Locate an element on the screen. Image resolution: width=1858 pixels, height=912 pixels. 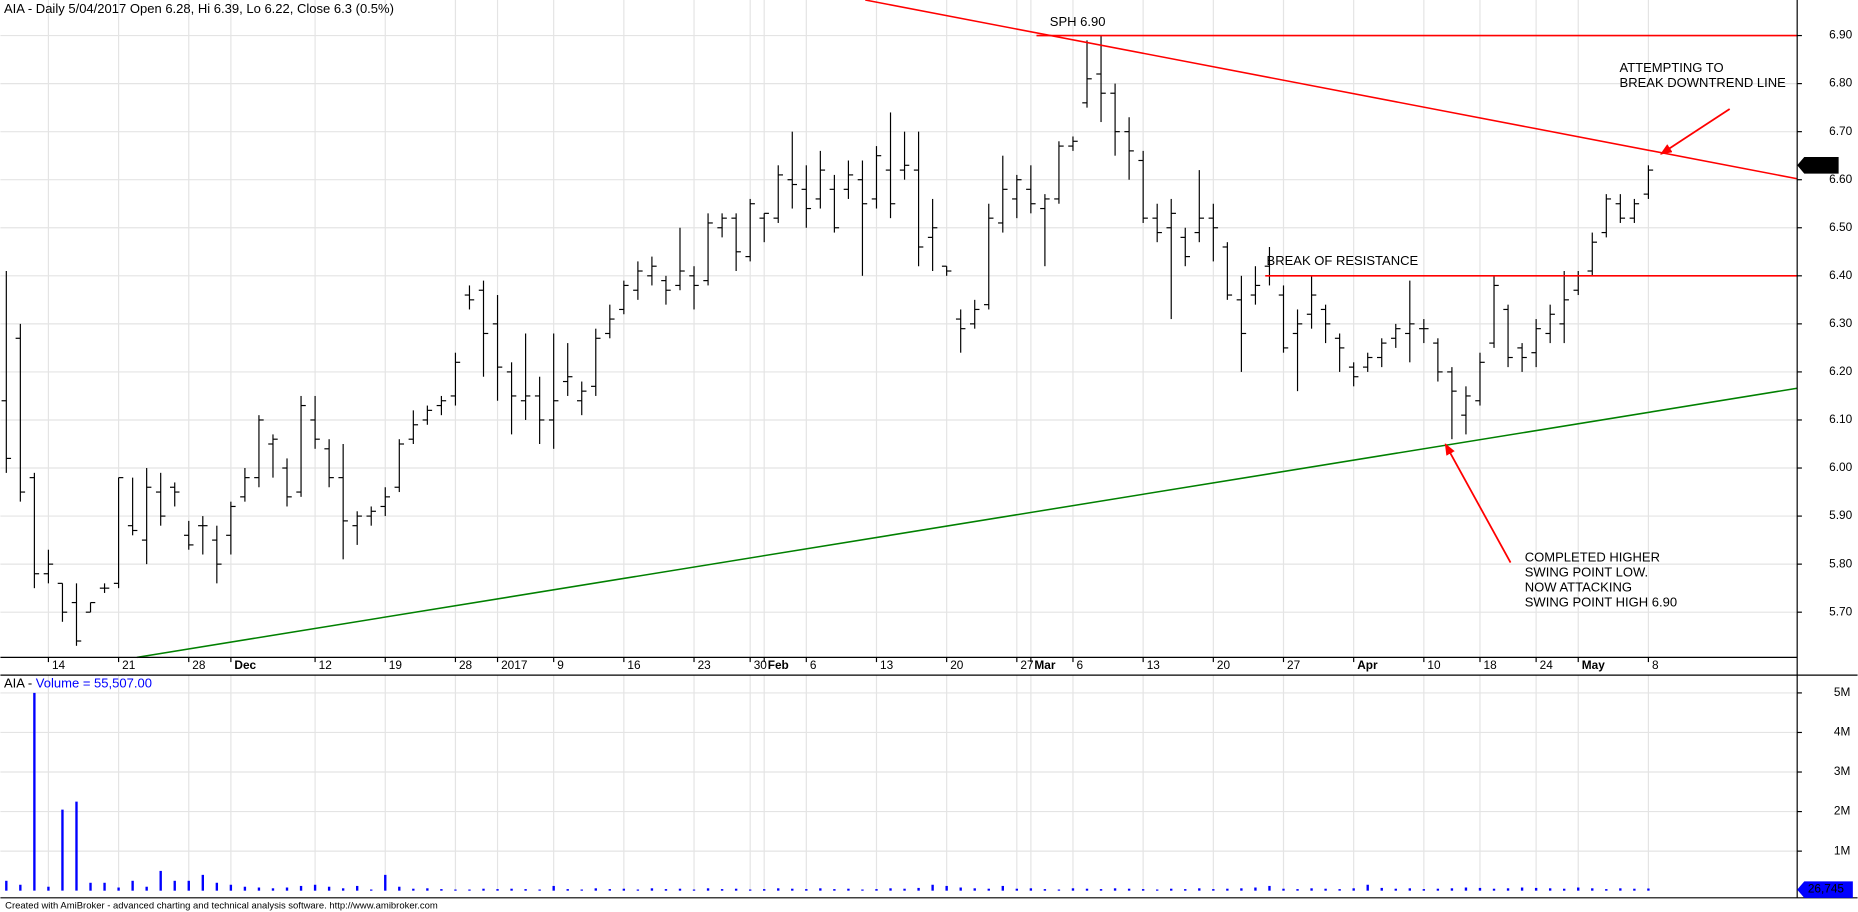
last-volume-label: 26,745 is located at coordinates (1826, 889).